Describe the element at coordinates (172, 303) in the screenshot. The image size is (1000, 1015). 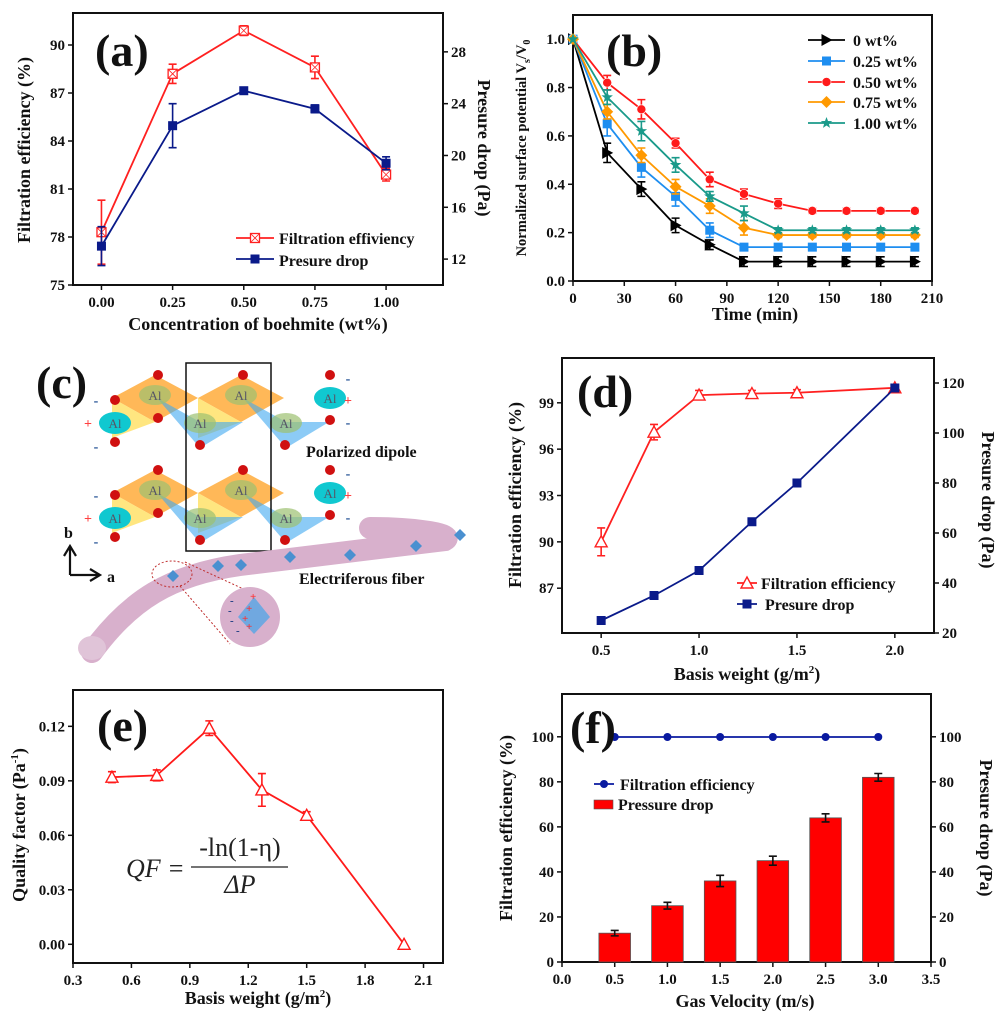
I see `x-tick-label: 0.25` at that location.